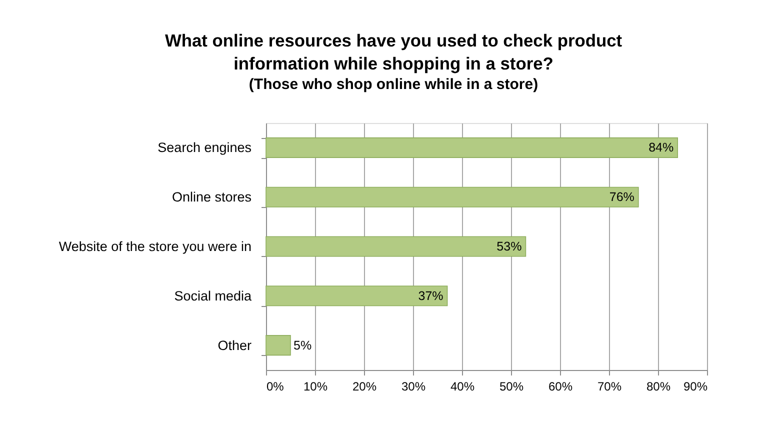  What do you see at coordinates (661, 147) in the screenshot?
I see `data-label: 84%` at bounding box center [661, 147].